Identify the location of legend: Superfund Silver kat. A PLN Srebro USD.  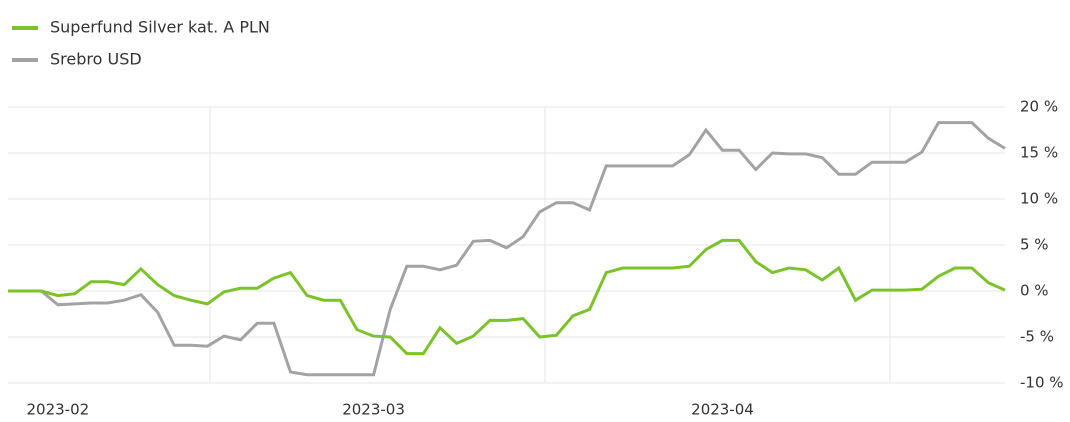
(205, 44).